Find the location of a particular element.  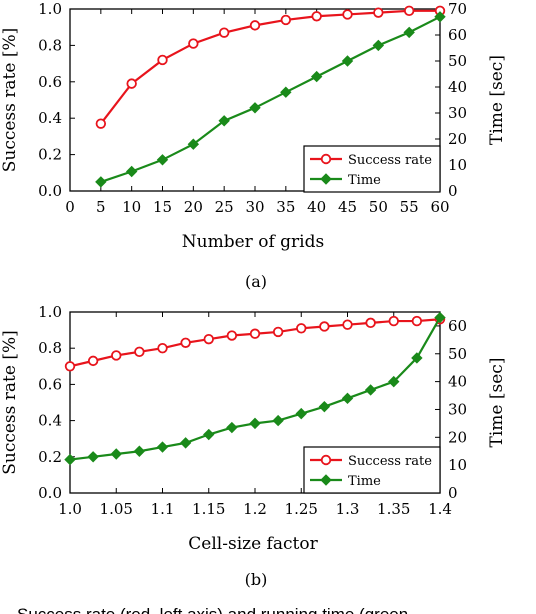

y-right-tick-label: 30 is located at coordinates (457, 113).